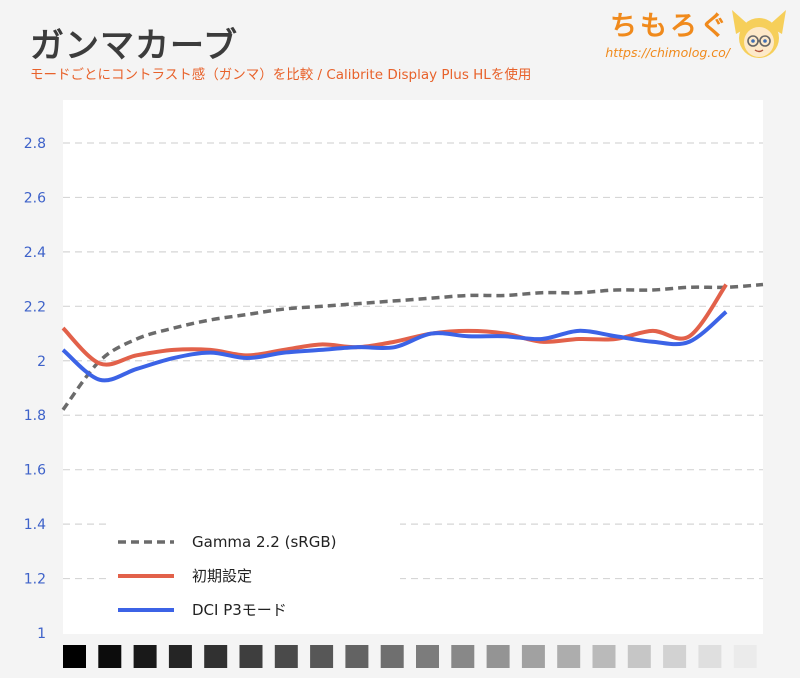 The image size is (800, 678). What do you see at coordinates (41, 634) in the screenshot?
I see `y-tick-label: 1` at bounding box center [41, 634].